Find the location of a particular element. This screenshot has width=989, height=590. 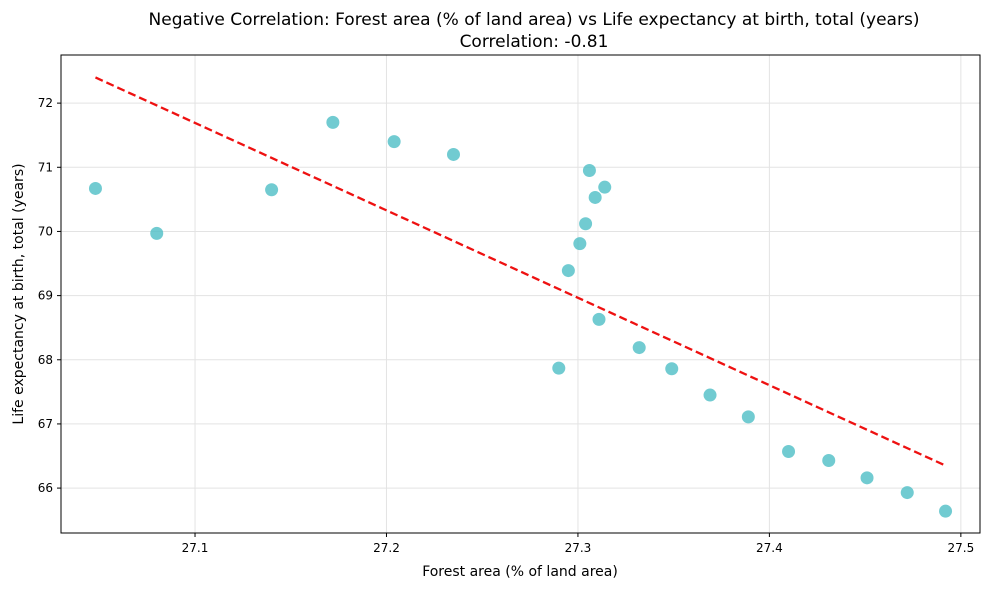

y-tick-label: 71 is located at coordinates (45, 167).